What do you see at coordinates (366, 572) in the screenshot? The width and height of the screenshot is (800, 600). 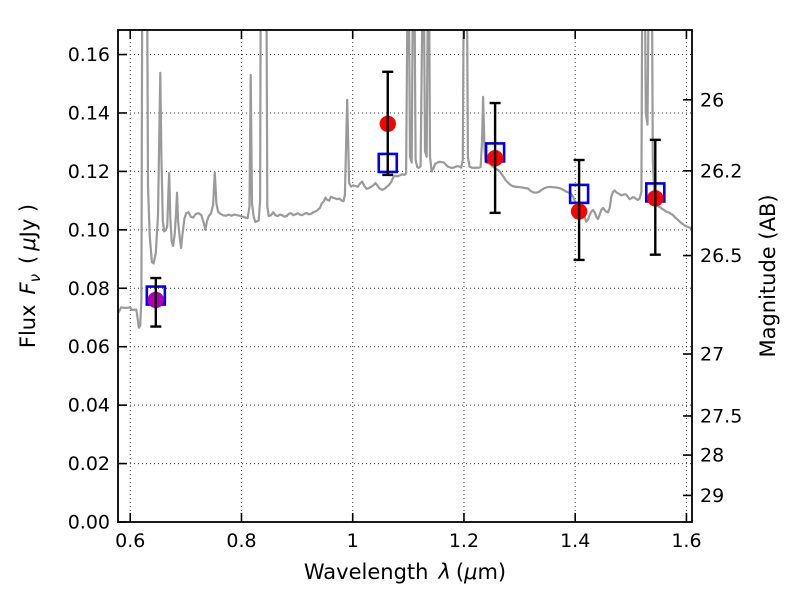 I see `x-axis-label-word: Wavelength` at bounding box center [366, 572].